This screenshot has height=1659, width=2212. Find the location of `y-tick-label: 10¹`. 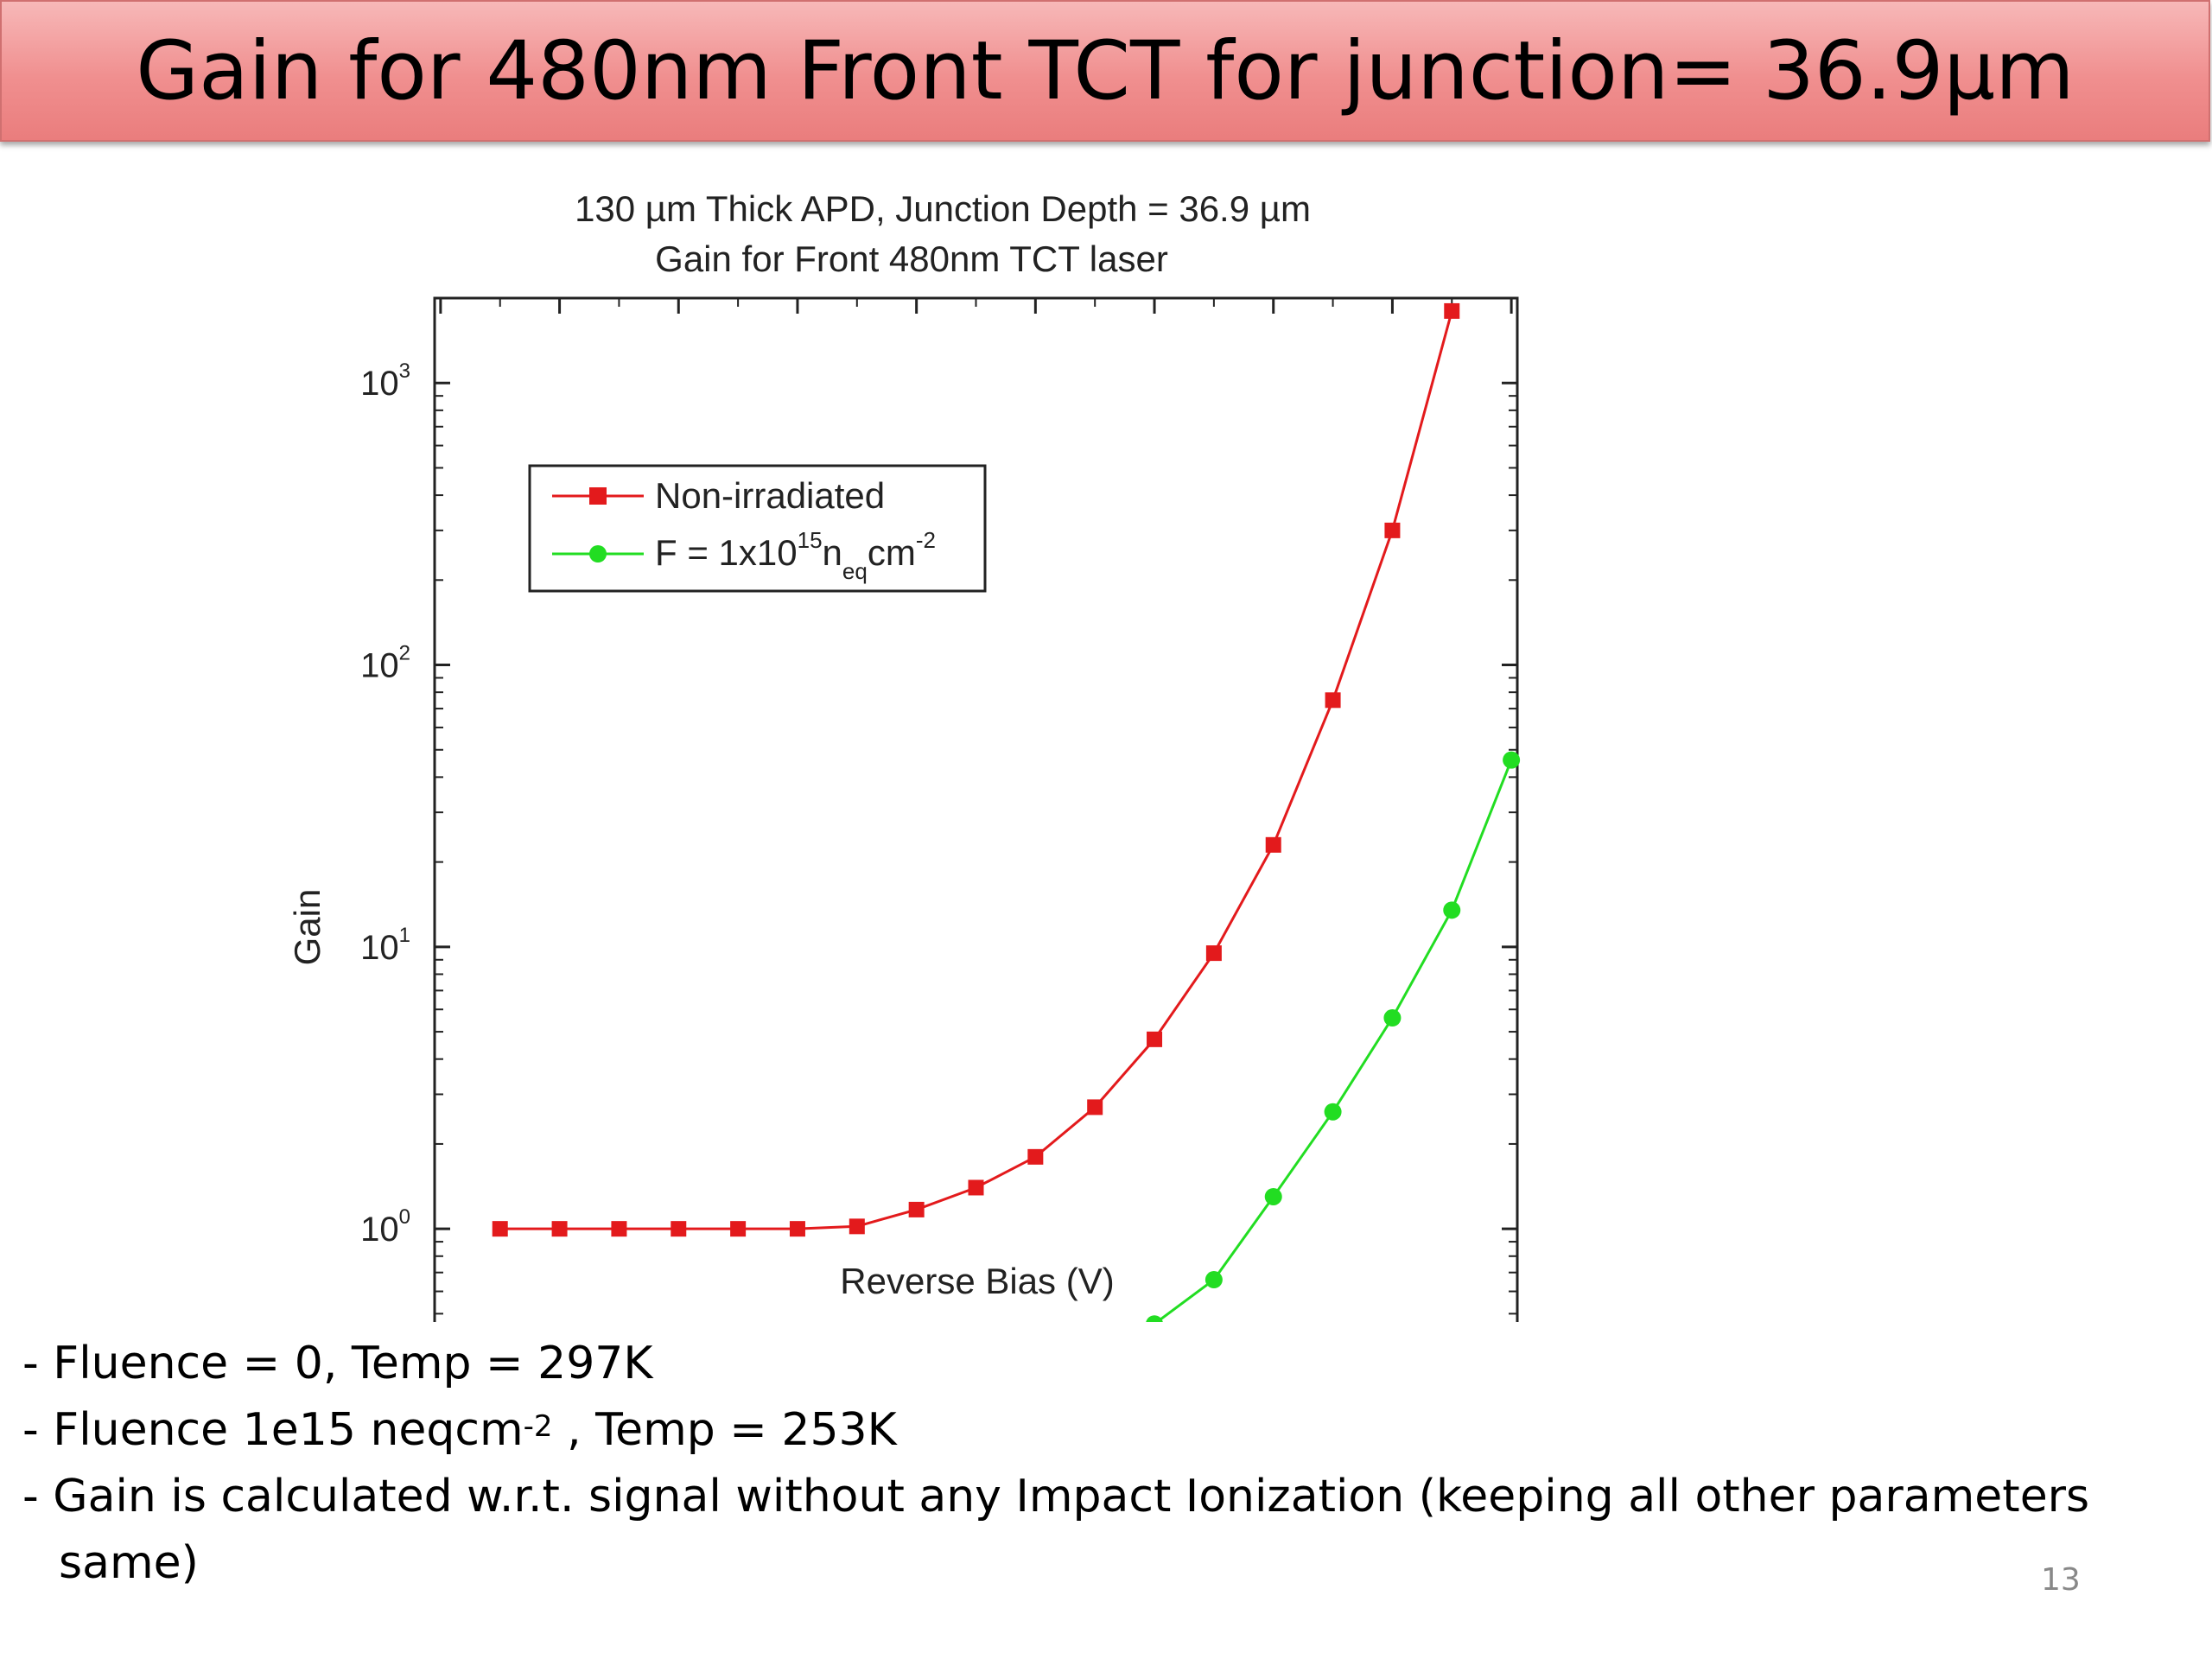

y-tick-label: 10¹ is located at coordinates (385, 945).